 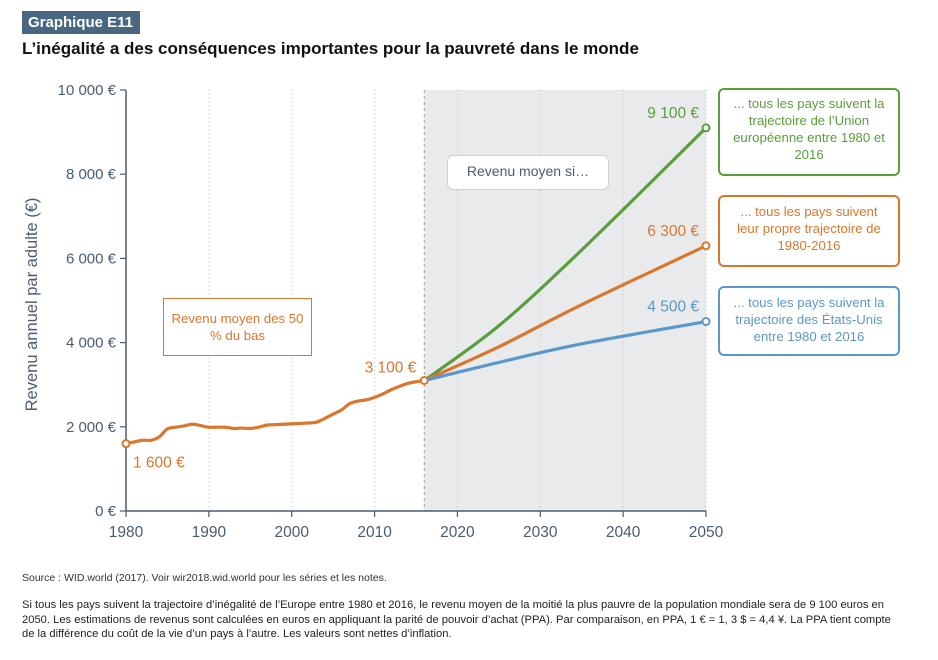 What do you see at coordinates (374, 532) in the screenshot?
I see `x-tick-label: 2010` at bounding box center [374, 532].